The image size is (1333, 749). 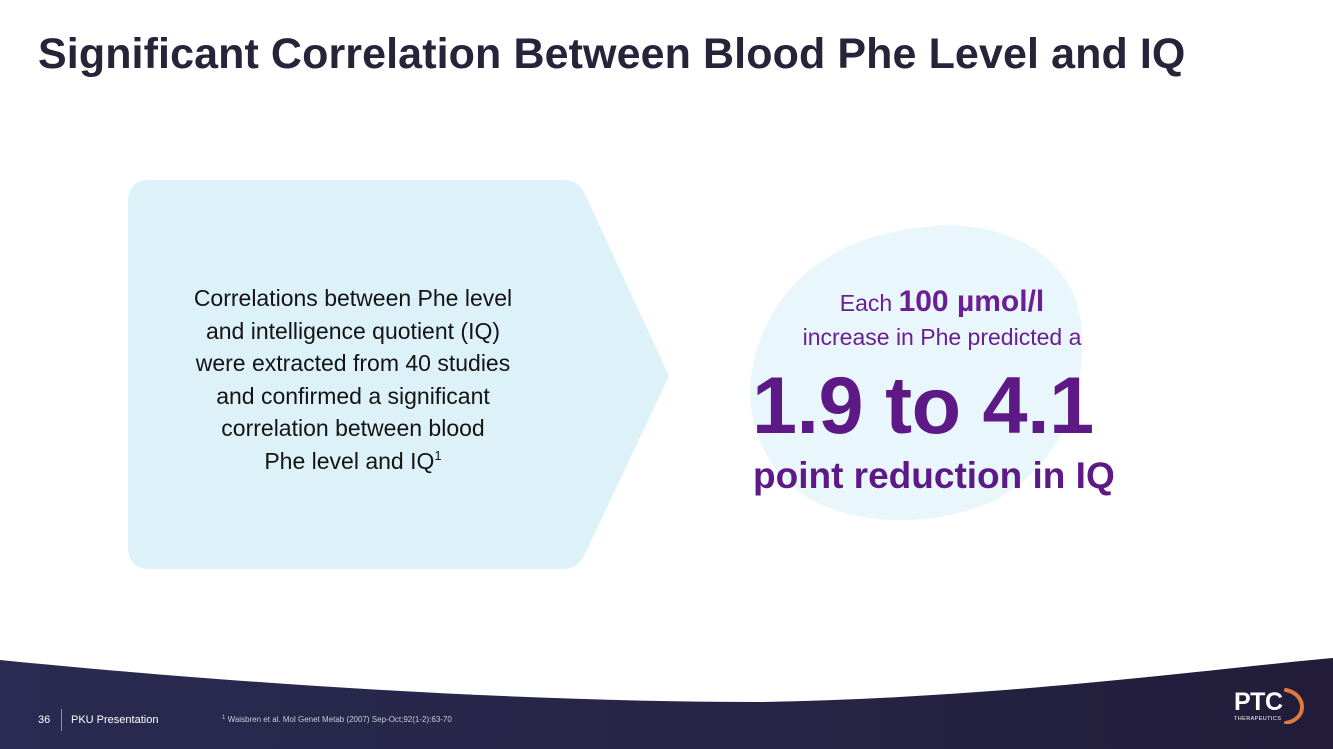 I want to click on stat-caption: point reduction in IQ, so click(x=934, y=475).